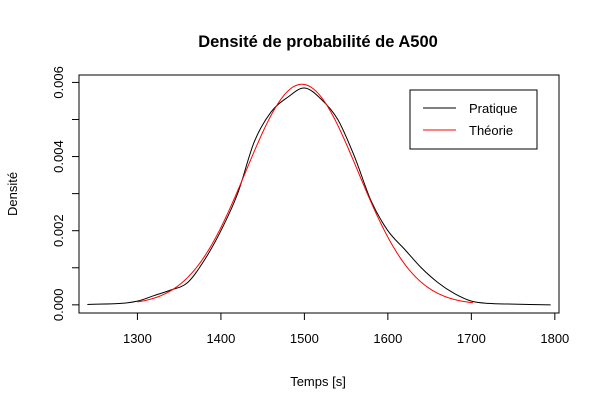 This screenshot has width=600, height=411. Describe the element at coordinates (318, 42) in the screenshot. I see `chart-title: Densité de probabilité de A500` at that location.